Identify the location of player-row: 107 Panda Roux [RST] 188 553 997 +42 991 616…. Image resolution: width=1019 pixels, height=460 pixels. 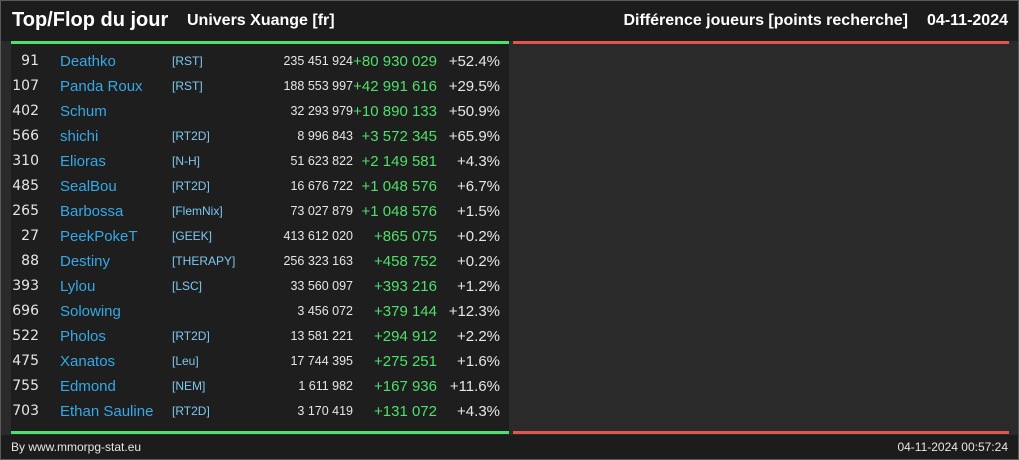
(260, 86).